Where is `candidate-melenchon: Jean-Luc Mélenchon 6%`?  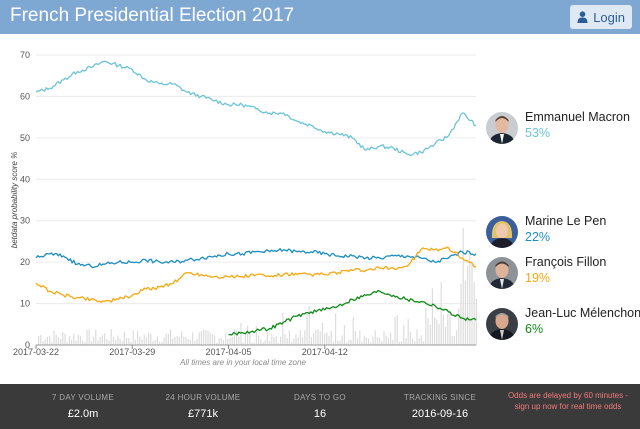
candidate-melenchon: Jean-Luc Mélenchon 6% is located at coordinates (563, 324).